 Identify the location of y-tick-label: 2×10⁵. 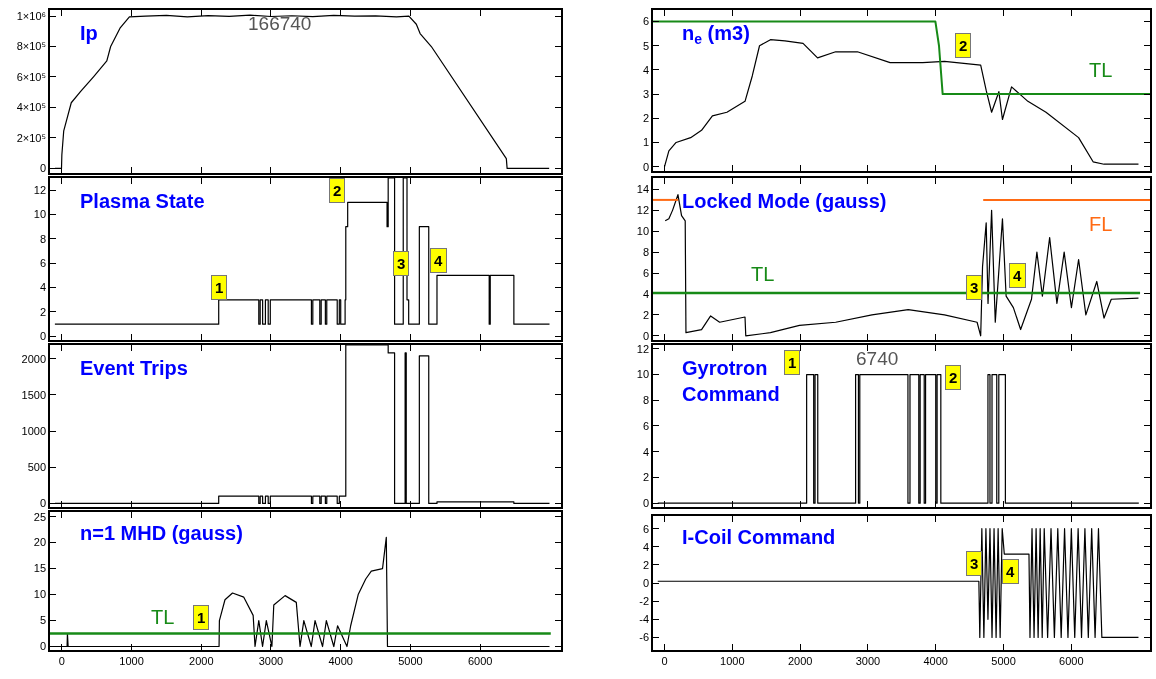
(31, 137).